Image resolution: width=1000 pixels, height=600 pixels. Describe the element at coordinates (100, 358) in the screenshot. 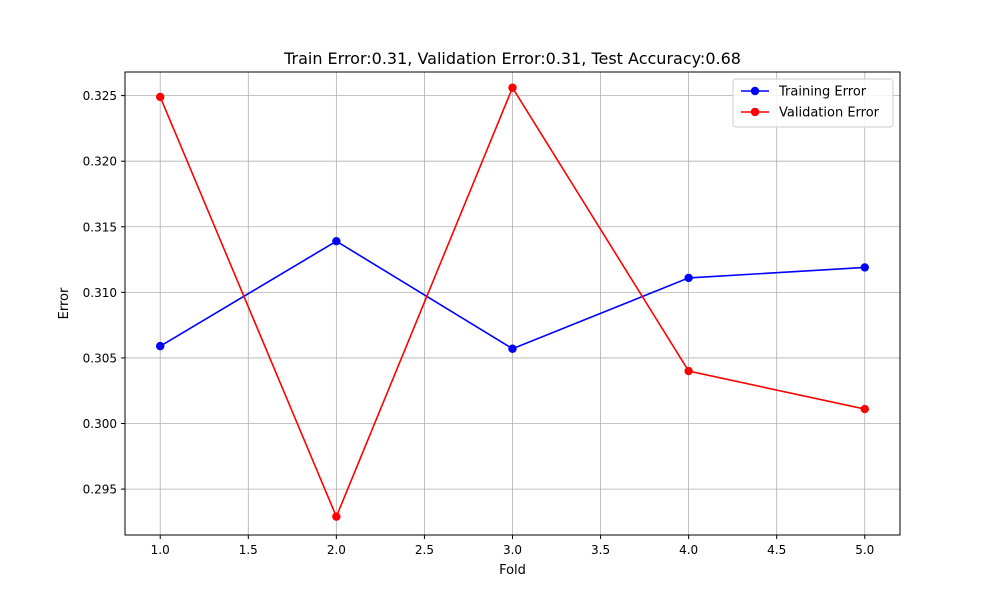

I see `y-tick-label: 0.305` at that location.